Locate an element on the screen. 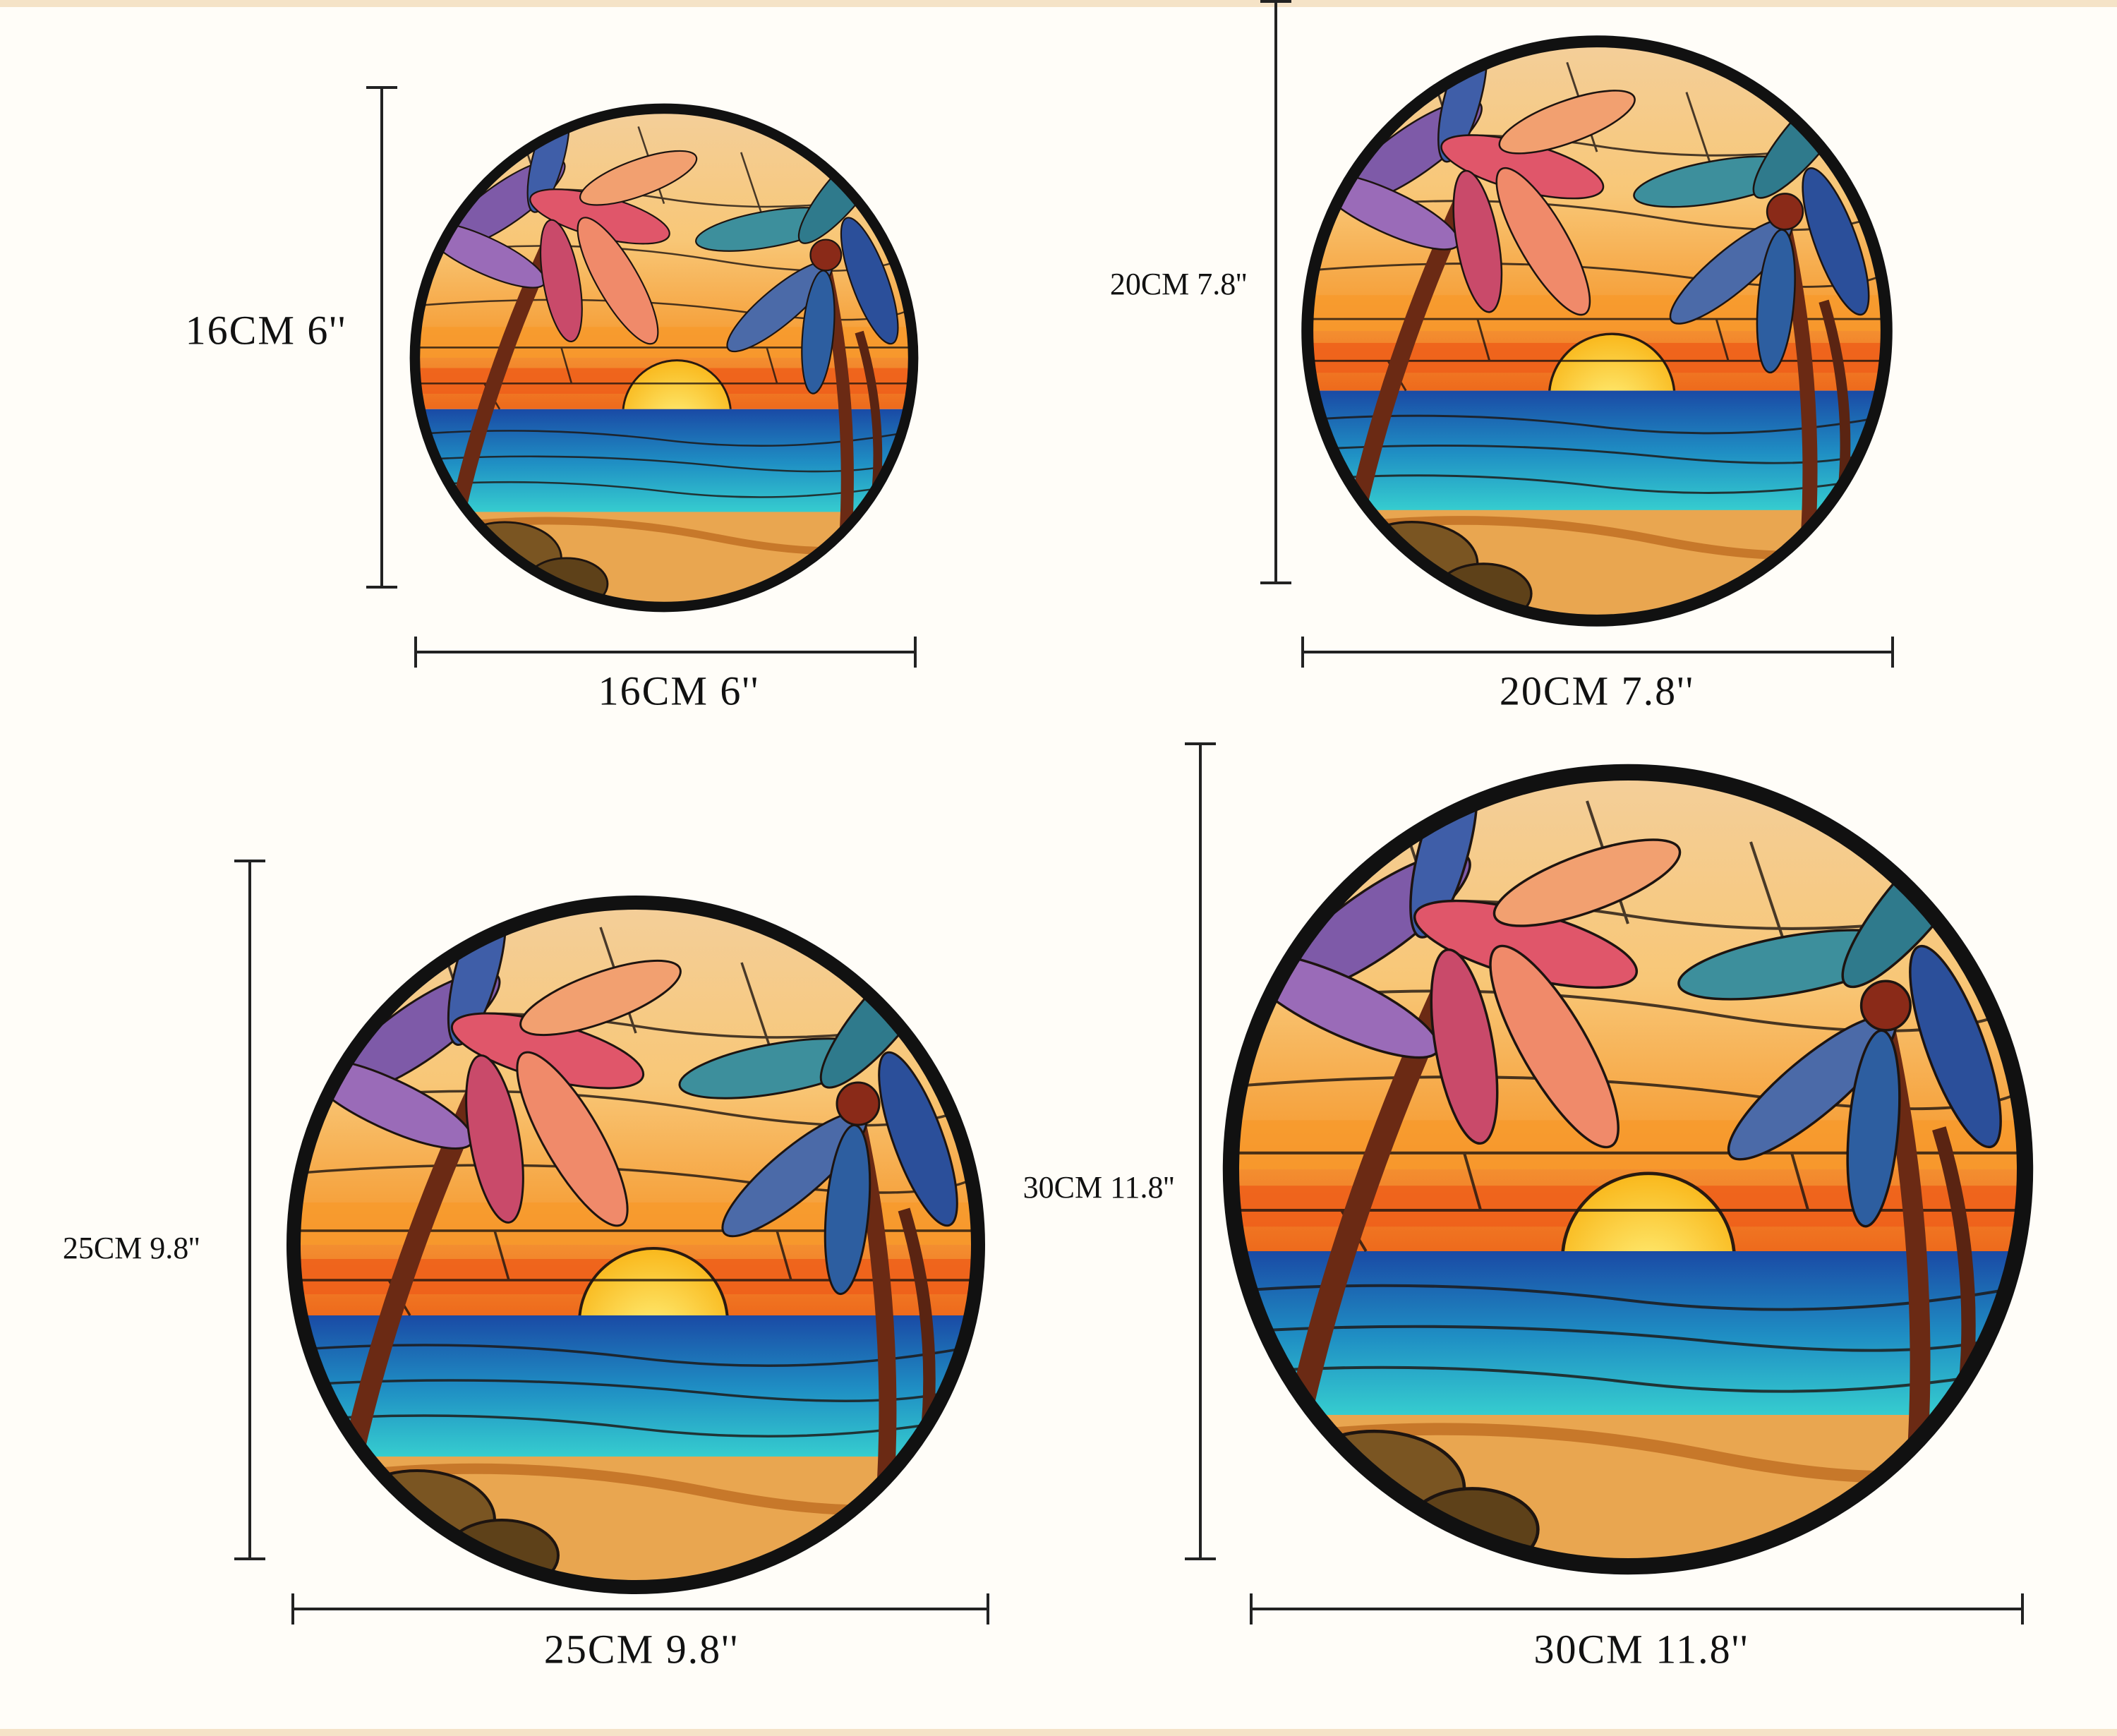 This screenshot has height=1736, width=2117. width-label: 25CM 9.8'' is located at coordinates (642, 1649).